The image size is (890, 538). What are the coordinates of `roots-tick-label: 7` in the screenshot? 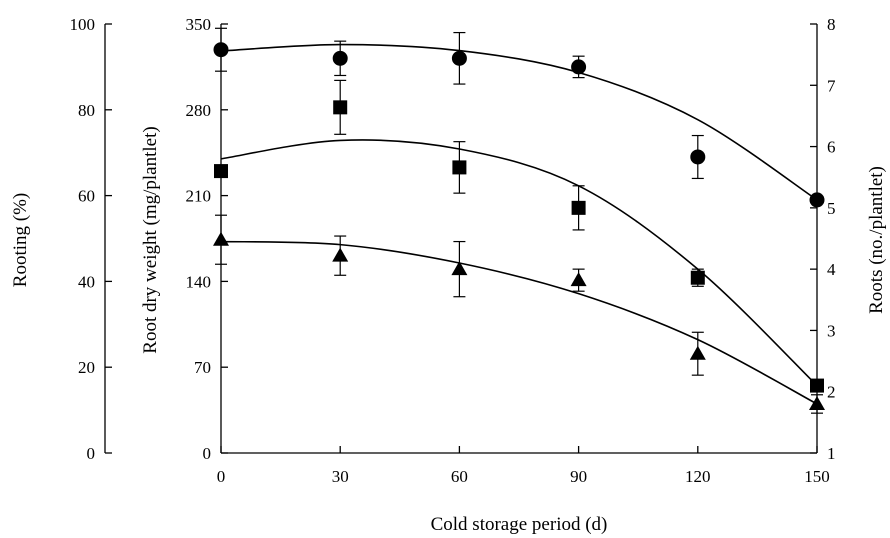 It's located at (831, 85).